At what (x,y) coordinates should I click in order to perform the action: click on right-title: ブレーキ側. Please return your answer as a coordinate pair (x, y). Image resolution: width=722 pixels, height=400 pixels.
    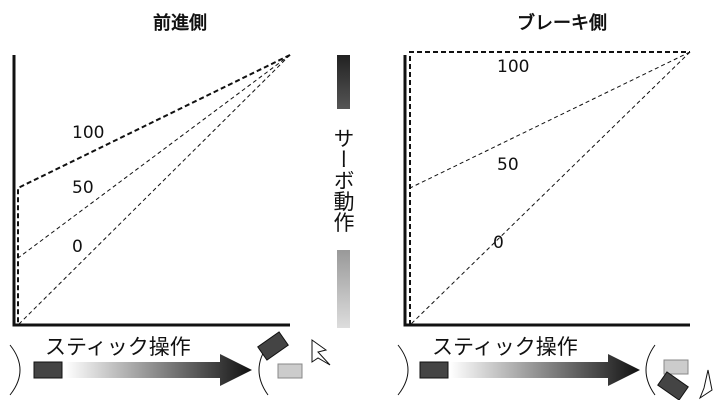
    Looking at the image, I should click on (562, 23).